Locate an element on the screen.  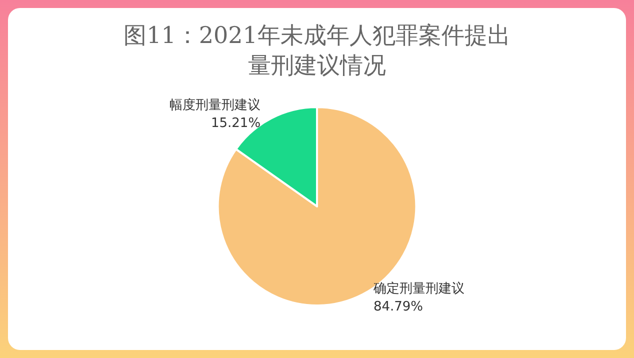
data-label: 15.21% is located at coordinates (235, 124).